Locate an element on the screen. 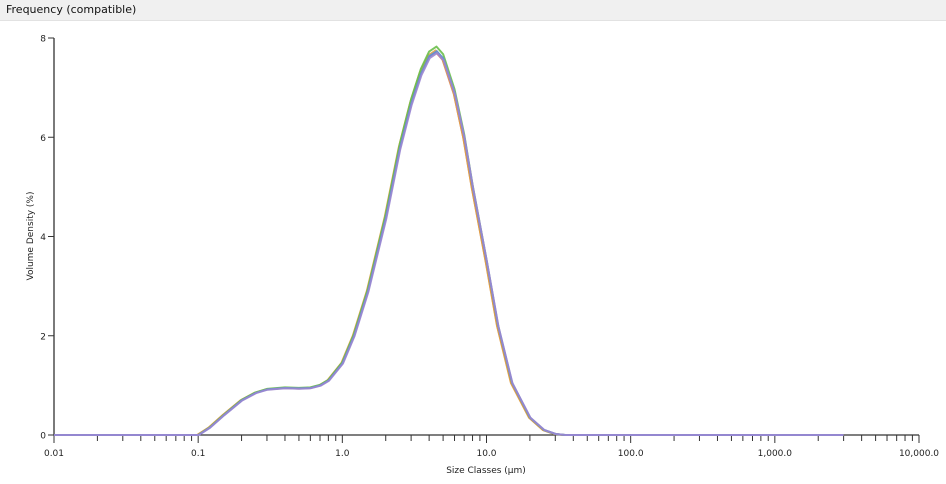 This screenshot has height=484, width=946. y-axis-label: Volume Density (%) is located at coordinates (31, 236).